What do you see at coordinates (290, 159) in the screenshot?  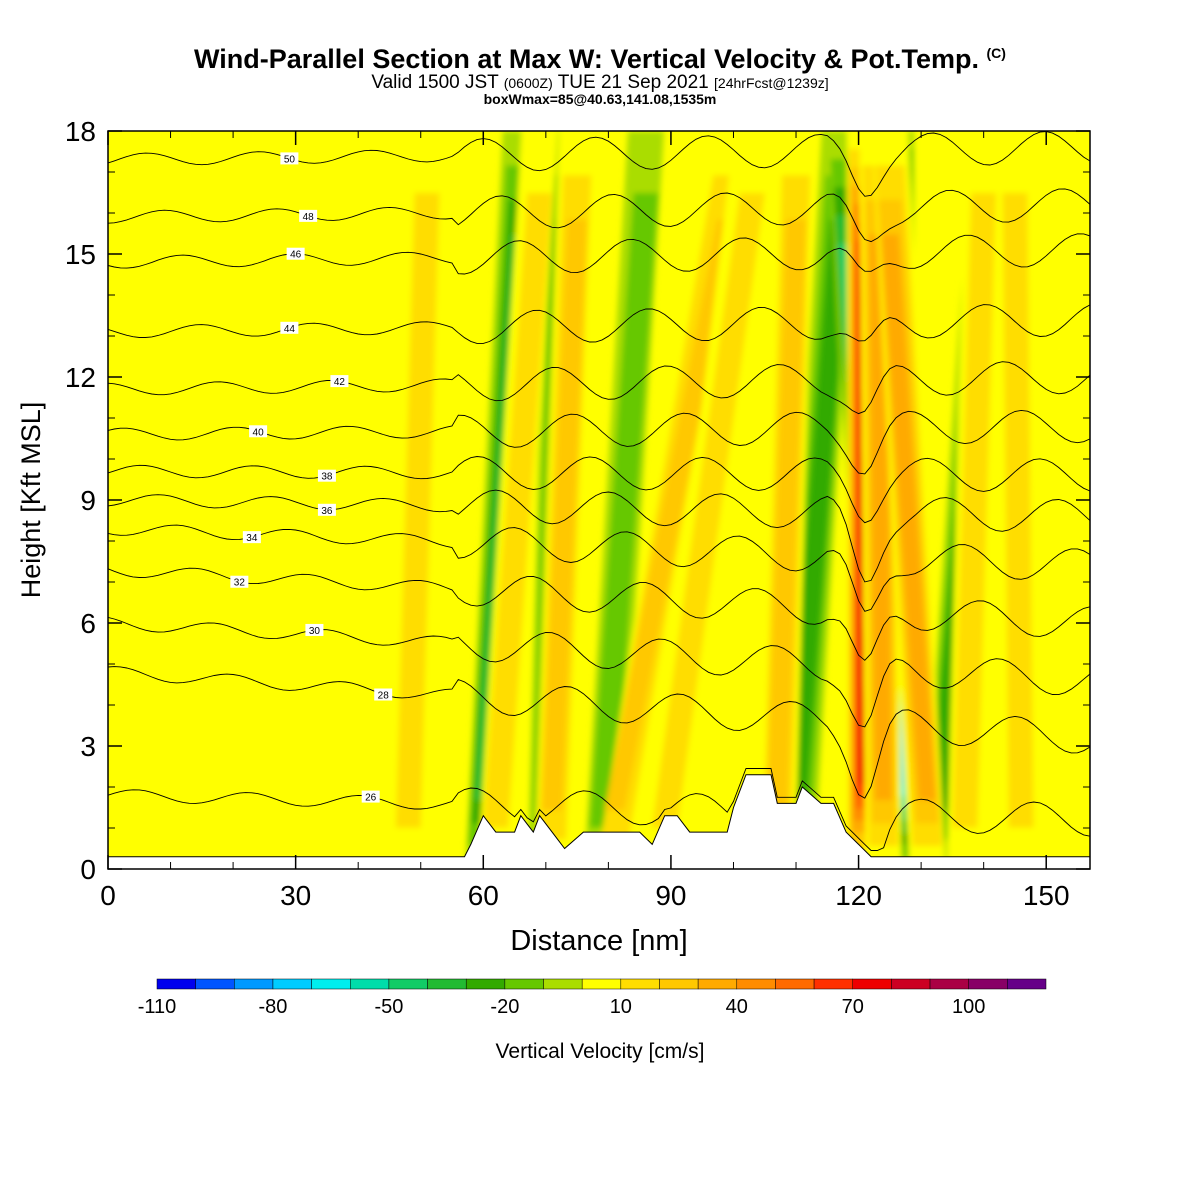 I see `contour-label: 50` at bounding box center [290, 159].